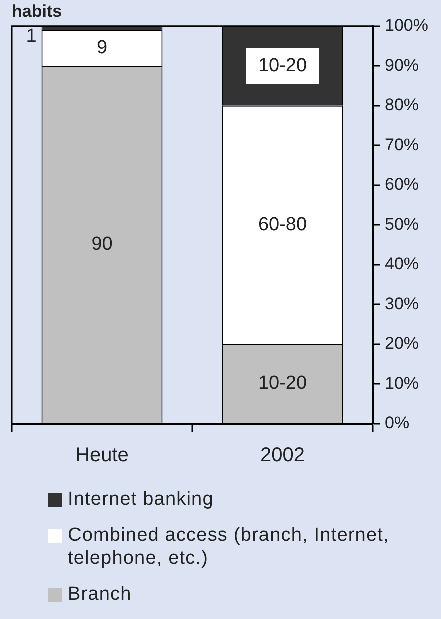 This screenshot has height=619, width=441. Describe the element at coordinates (102, 48) in the screenshot. I see `data-label: 9` at that location.